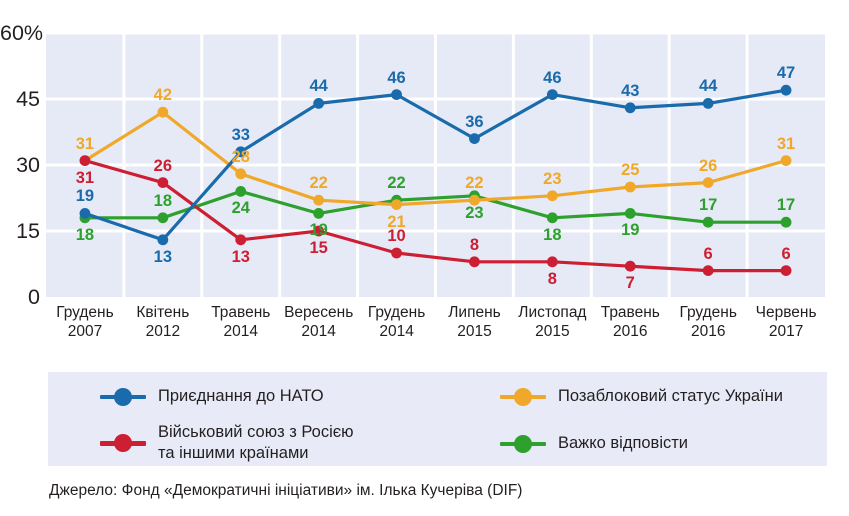  I want to click on x-axis-month: Липень, so click(474, 312).